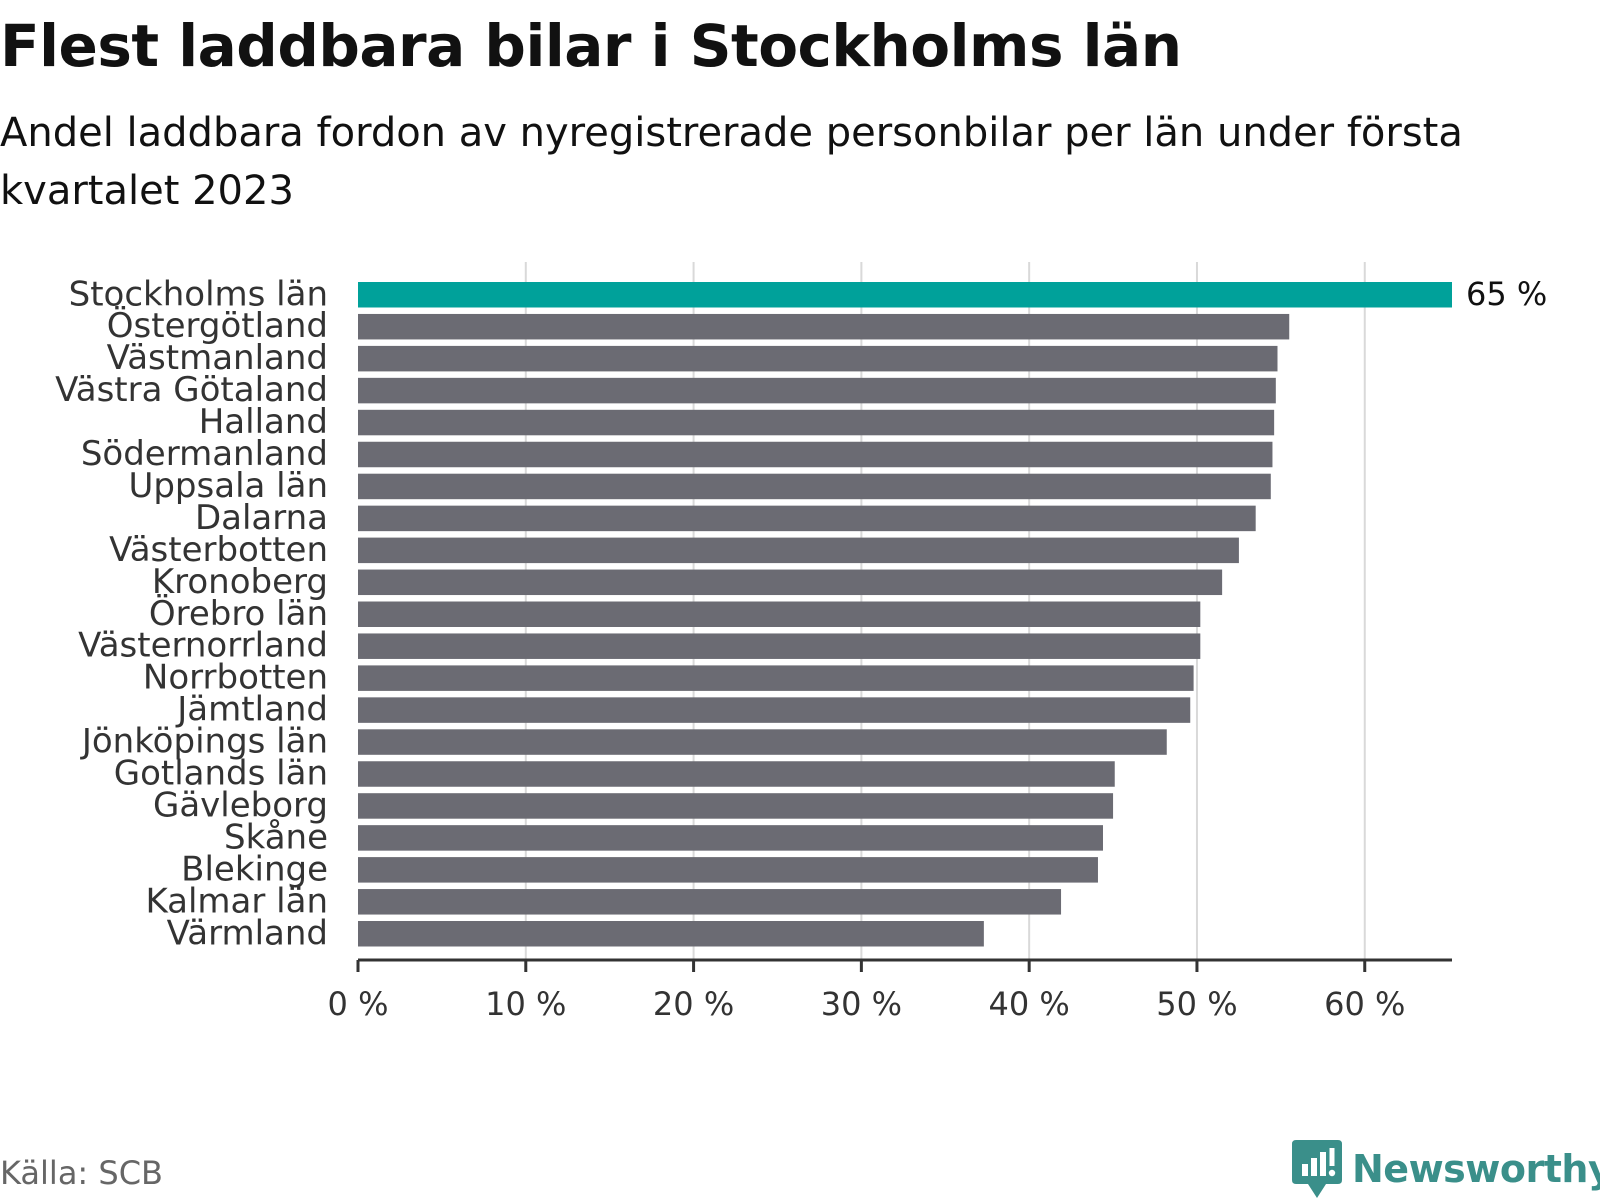 The height and width of the screenshot is (1200, 1600). Describe the element at coordinates (191, 390) in the screenshot. I see `category-label: Västra Götaland` at that location.